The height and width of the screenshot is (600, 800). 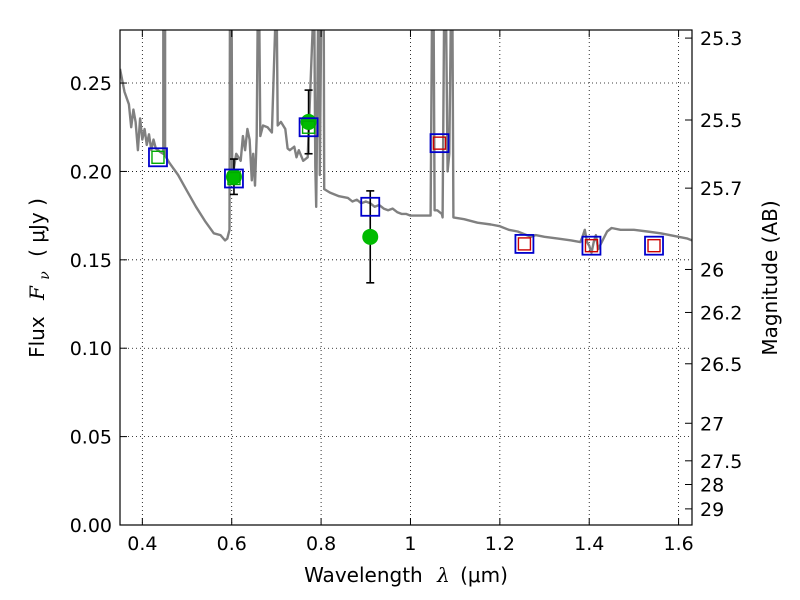 What do you see at coordinates (363, 575) in the screenshot?
I see `x-axis-label: Wavelength` at bounding box center [363, 575].